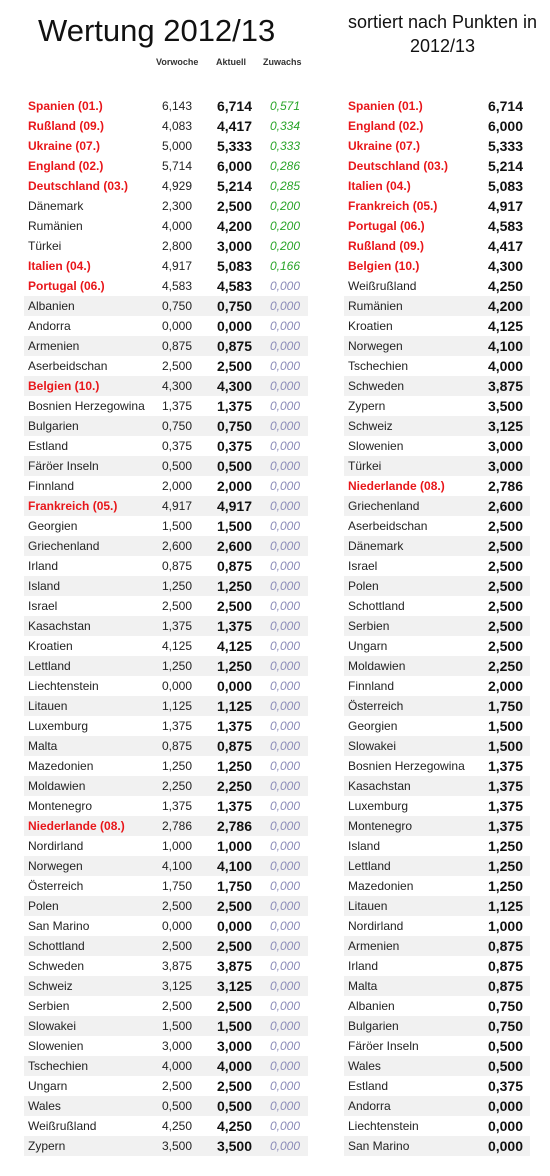  What do you see at coordinates (437, 426) in the screenshot?
I see `table-row: Schweiz 3,125` at bounding box center [437, 426].